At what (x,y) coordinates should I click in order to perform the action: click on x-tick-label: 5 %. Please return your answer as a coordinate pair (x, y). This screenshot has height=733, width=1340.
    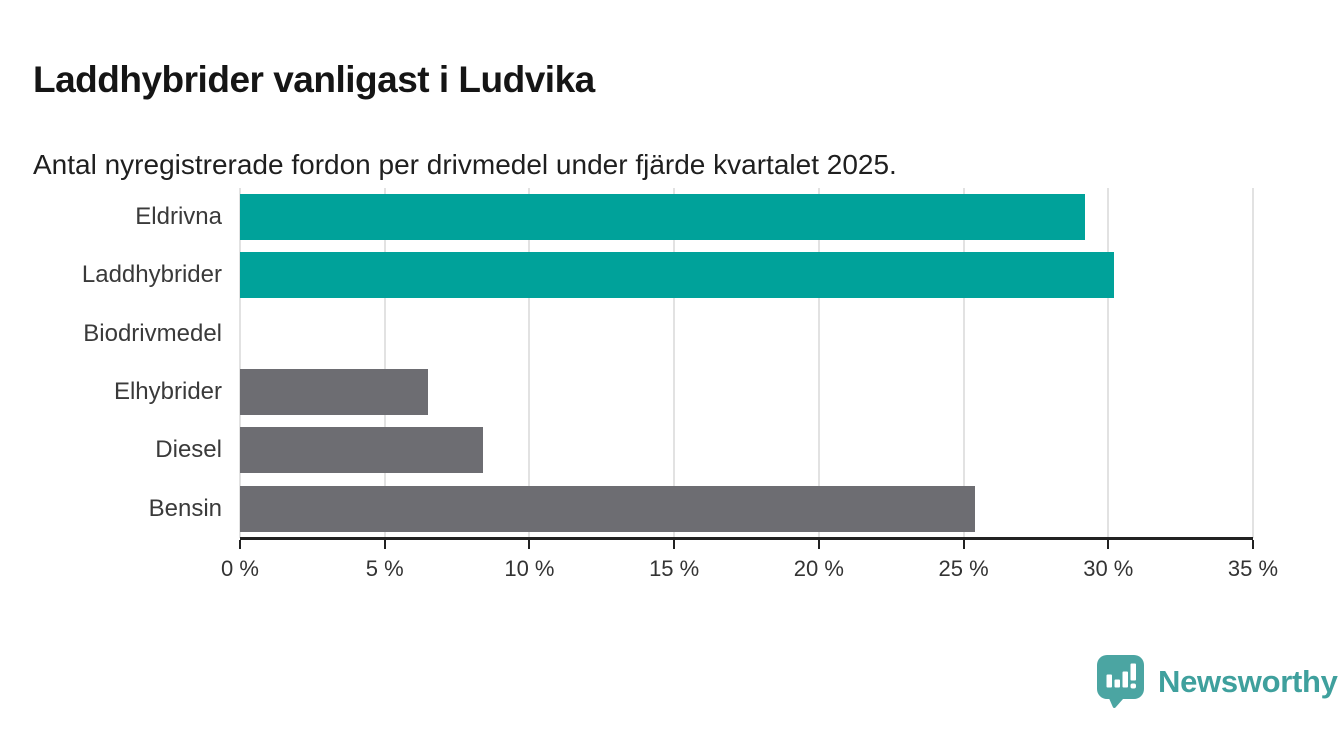
    Looking at the image, I should click on (384, 568).